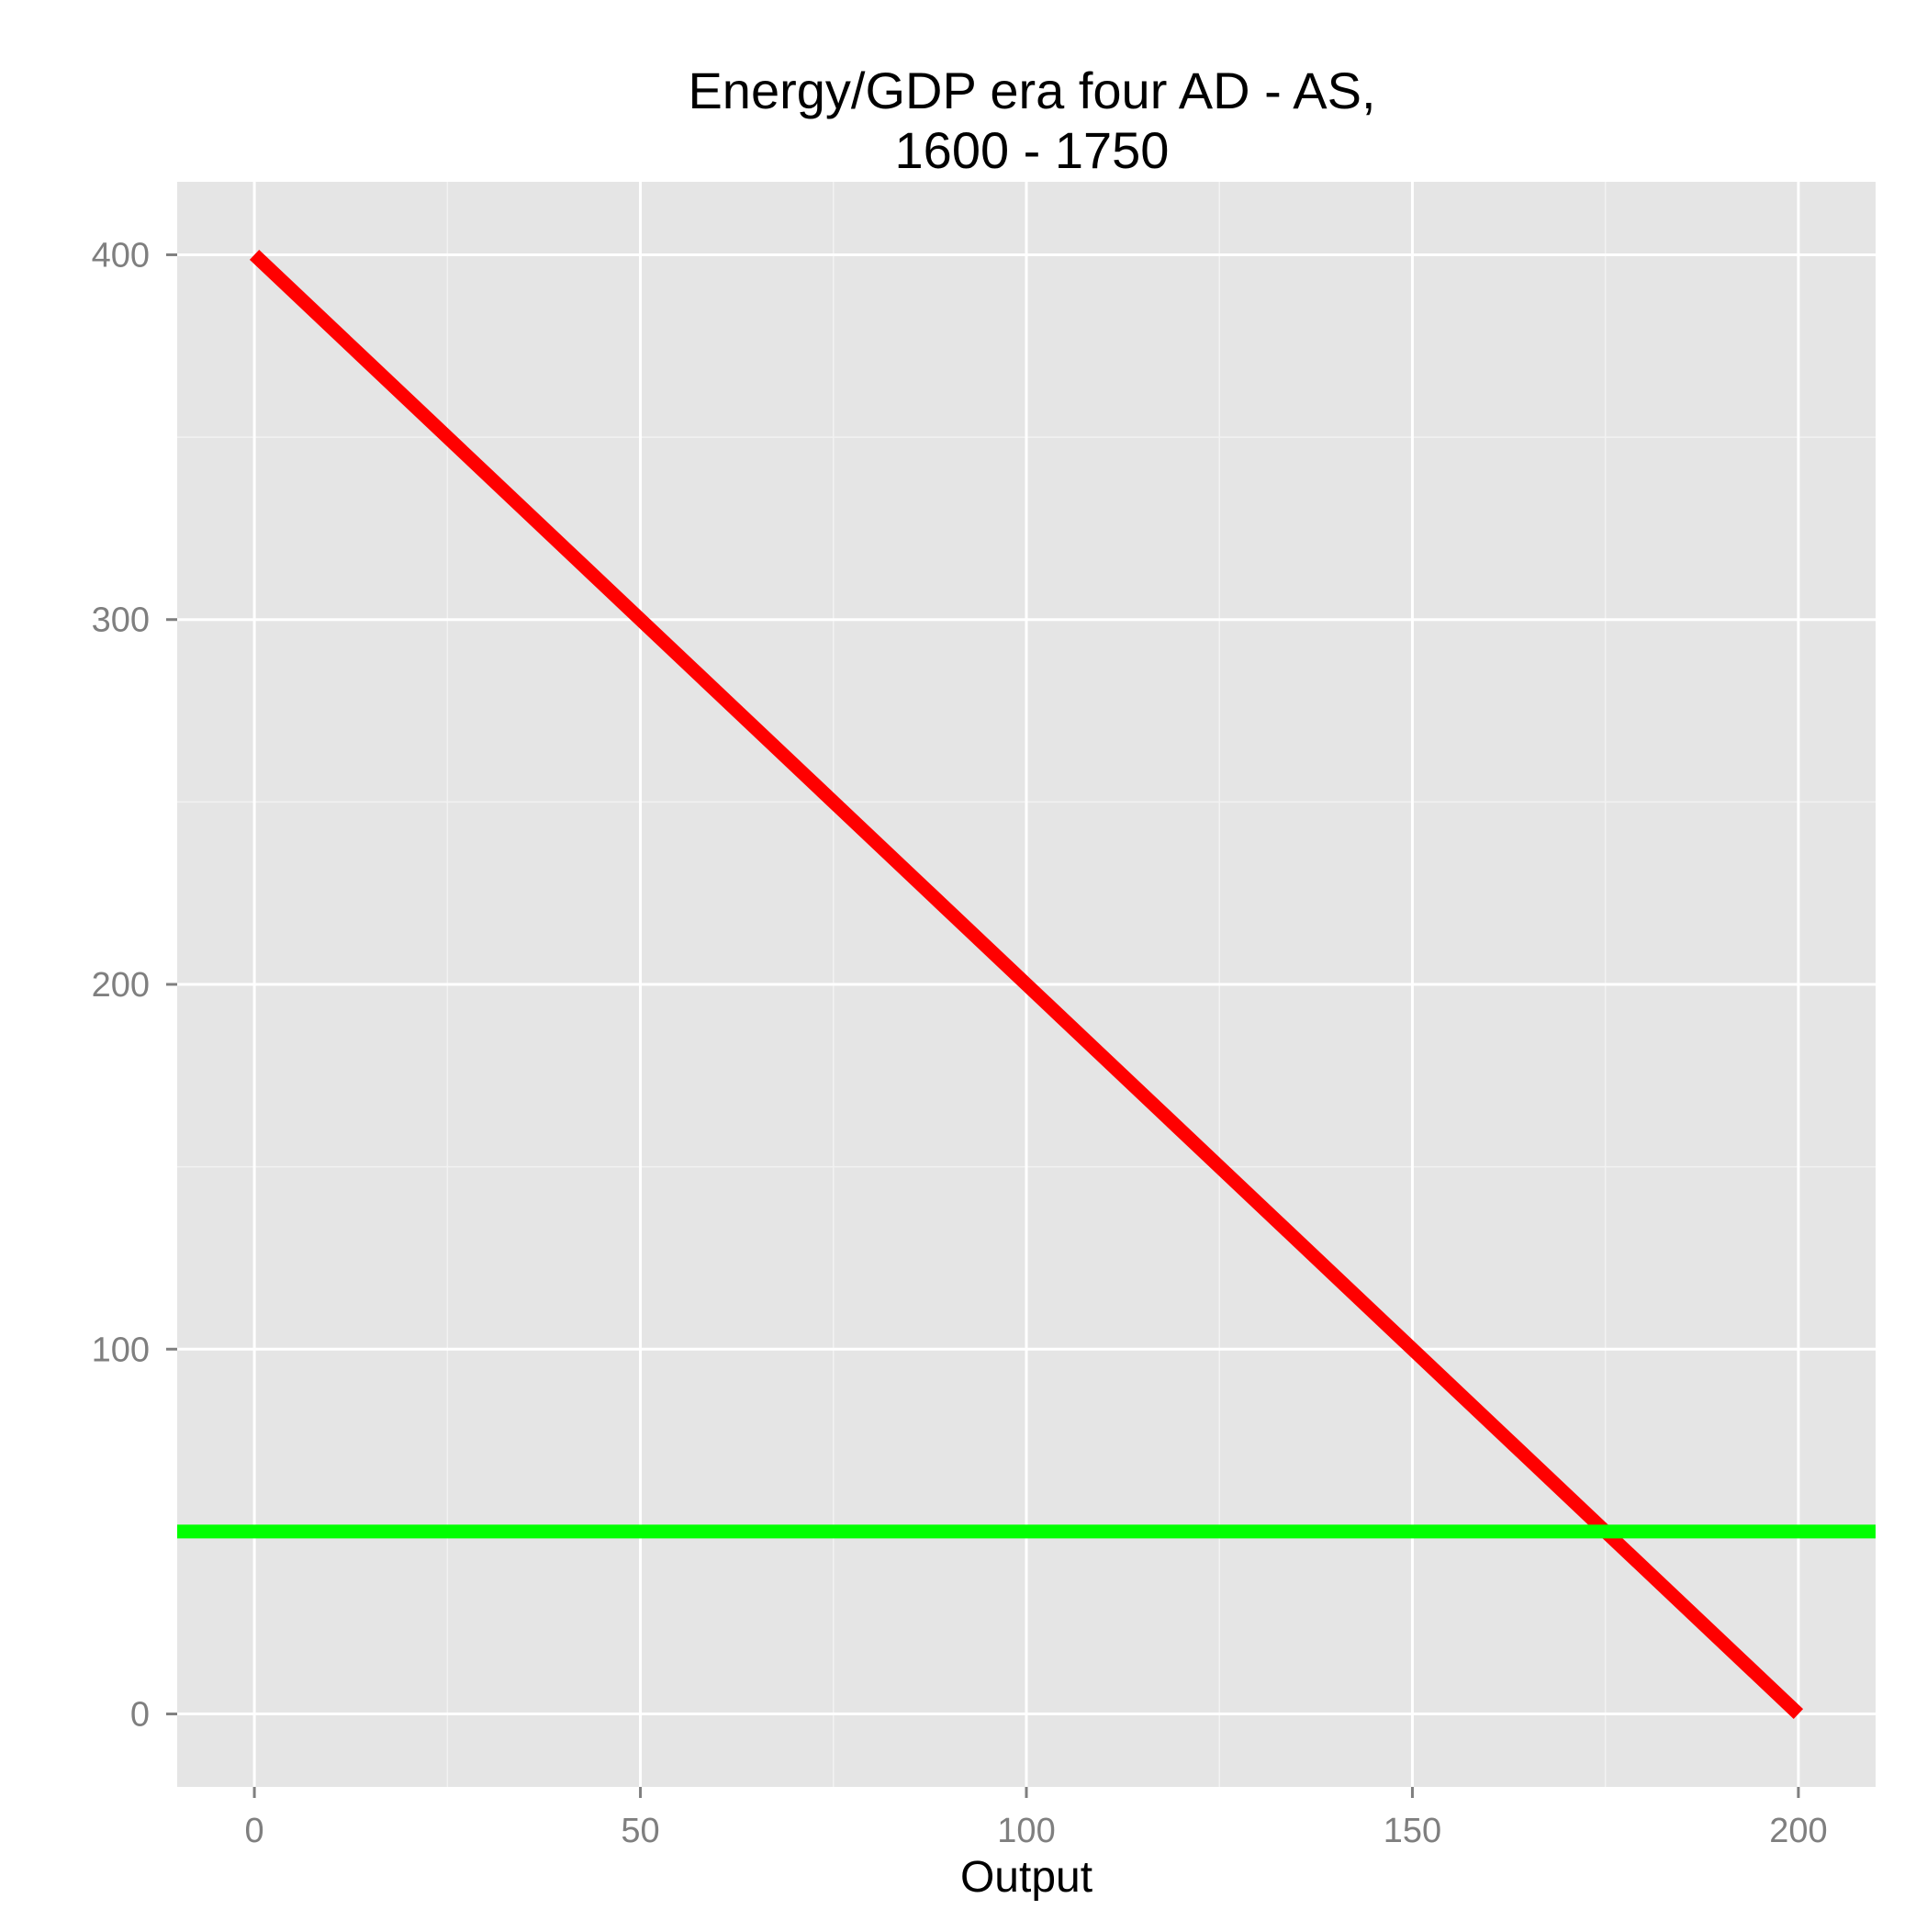 This screenshot has width=1927, height=1932. I want to click on y-tick-label: 0, so click(140, 1715).